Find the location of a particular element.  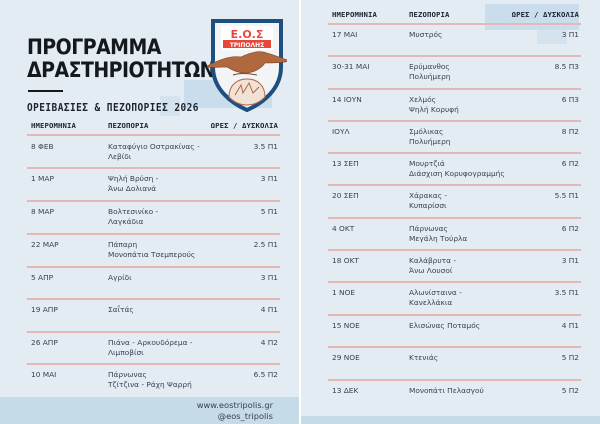

row-date: 15 ΝΟΕ is located at coordinates (346, 325).